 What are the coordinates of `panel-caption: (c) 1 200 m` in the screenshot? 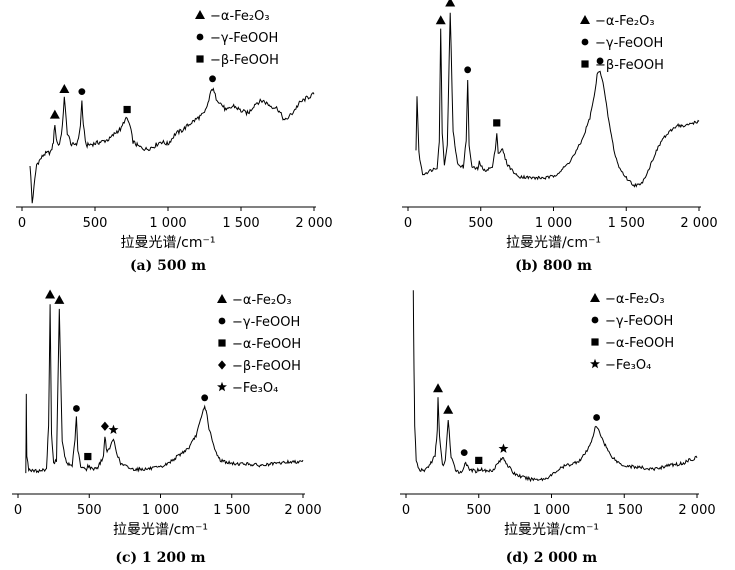 It's located at (160, 558).